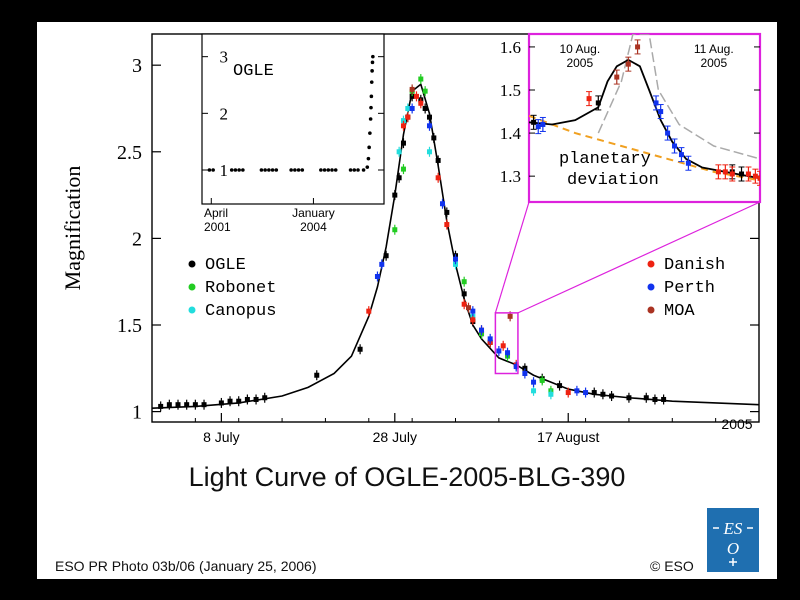  What do you see at coordinates (510, 316) in the screenshot?
I see `data-point-moa` at bounding box center [510, 316].